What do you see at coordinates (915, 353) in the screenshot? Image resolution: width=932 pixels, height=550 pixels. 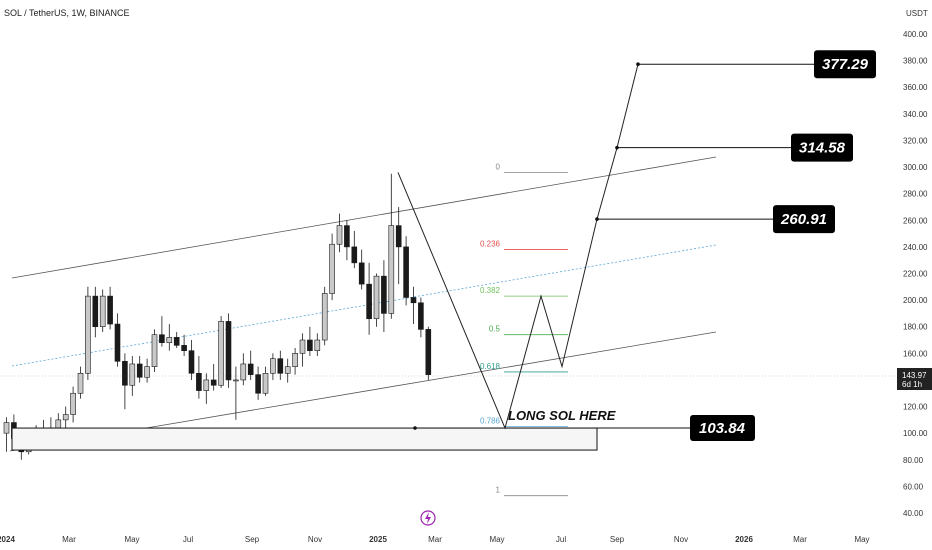 I see `y-tick-label: 160.00` at bounding box center [915, 353].